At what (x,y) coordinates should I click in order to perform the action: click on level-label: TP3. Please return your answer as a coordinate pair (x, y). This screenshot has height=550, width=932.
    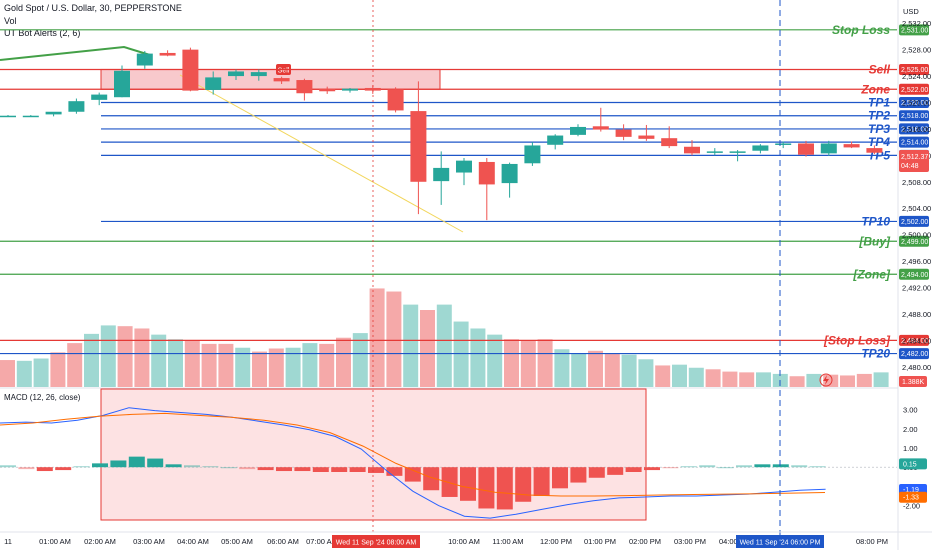
    Looking at the image, I should click on (879, 129).